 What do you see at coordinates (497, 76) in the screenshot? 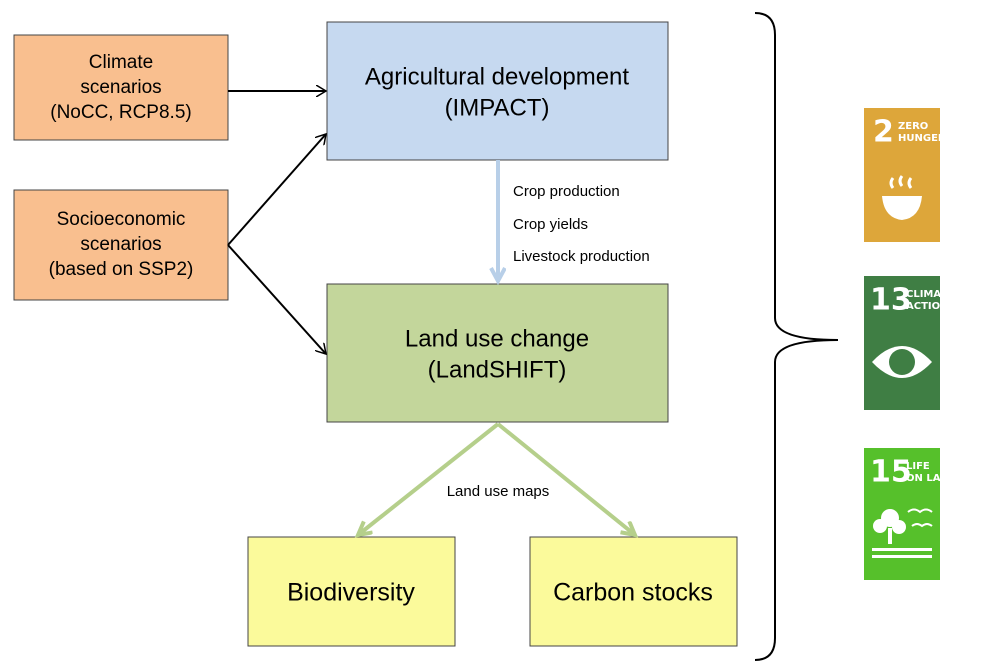
I see `model-text: Agricultural development` at bounding box center [497, 76].